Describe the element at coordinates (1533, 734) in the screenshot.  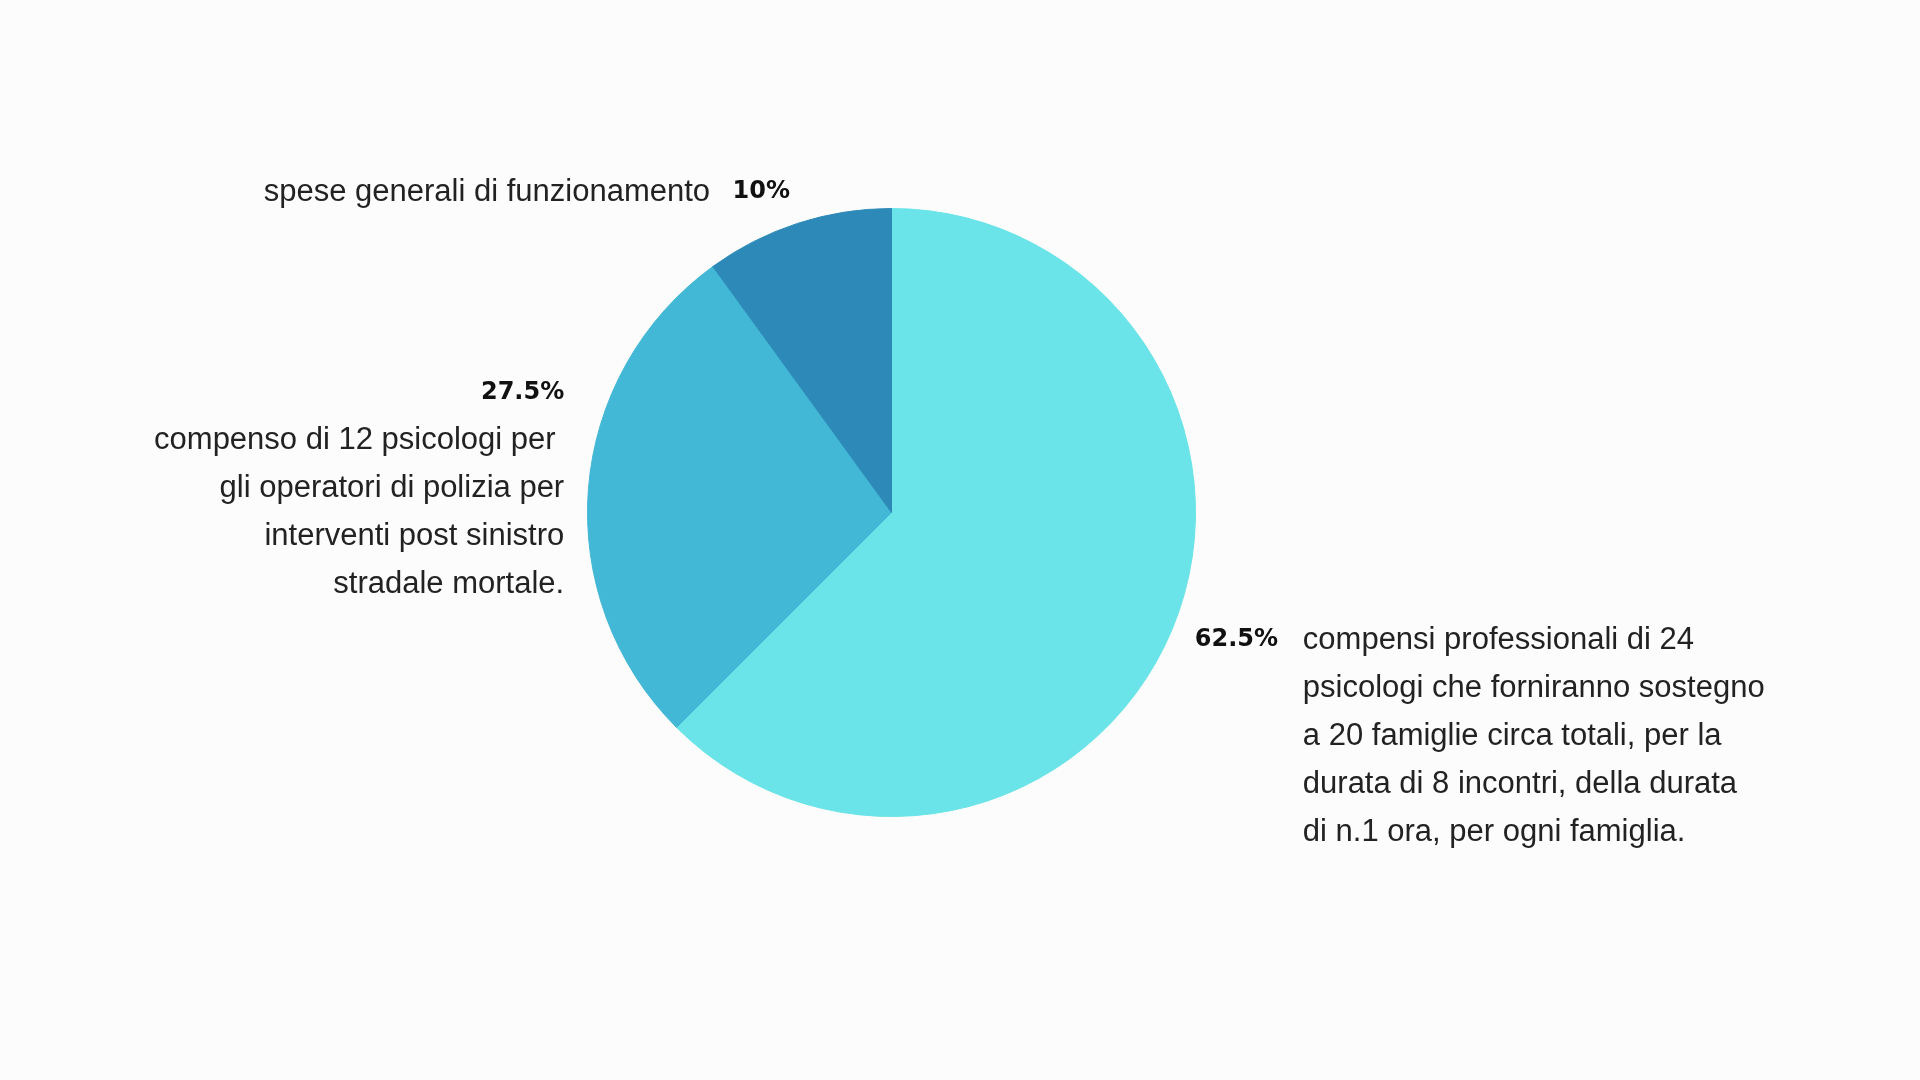
I see `slice-label: compensi professionali di 24 psicologi che forniranno sostegno a 20 famiglie circa totali, per la durata di 8 incontri, della durata di n.1 ora, per ogni famiglia.` at that location.